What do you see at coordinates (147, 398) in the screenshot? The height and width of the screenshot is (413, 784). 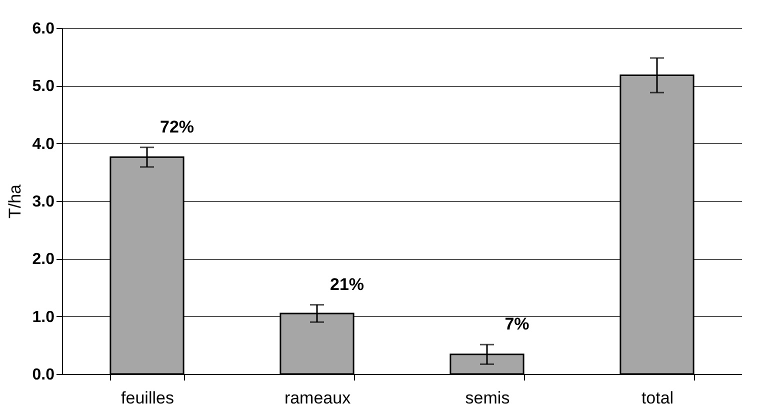 I see `x-tick-label: feuilles` at bounding box center [147, 398].